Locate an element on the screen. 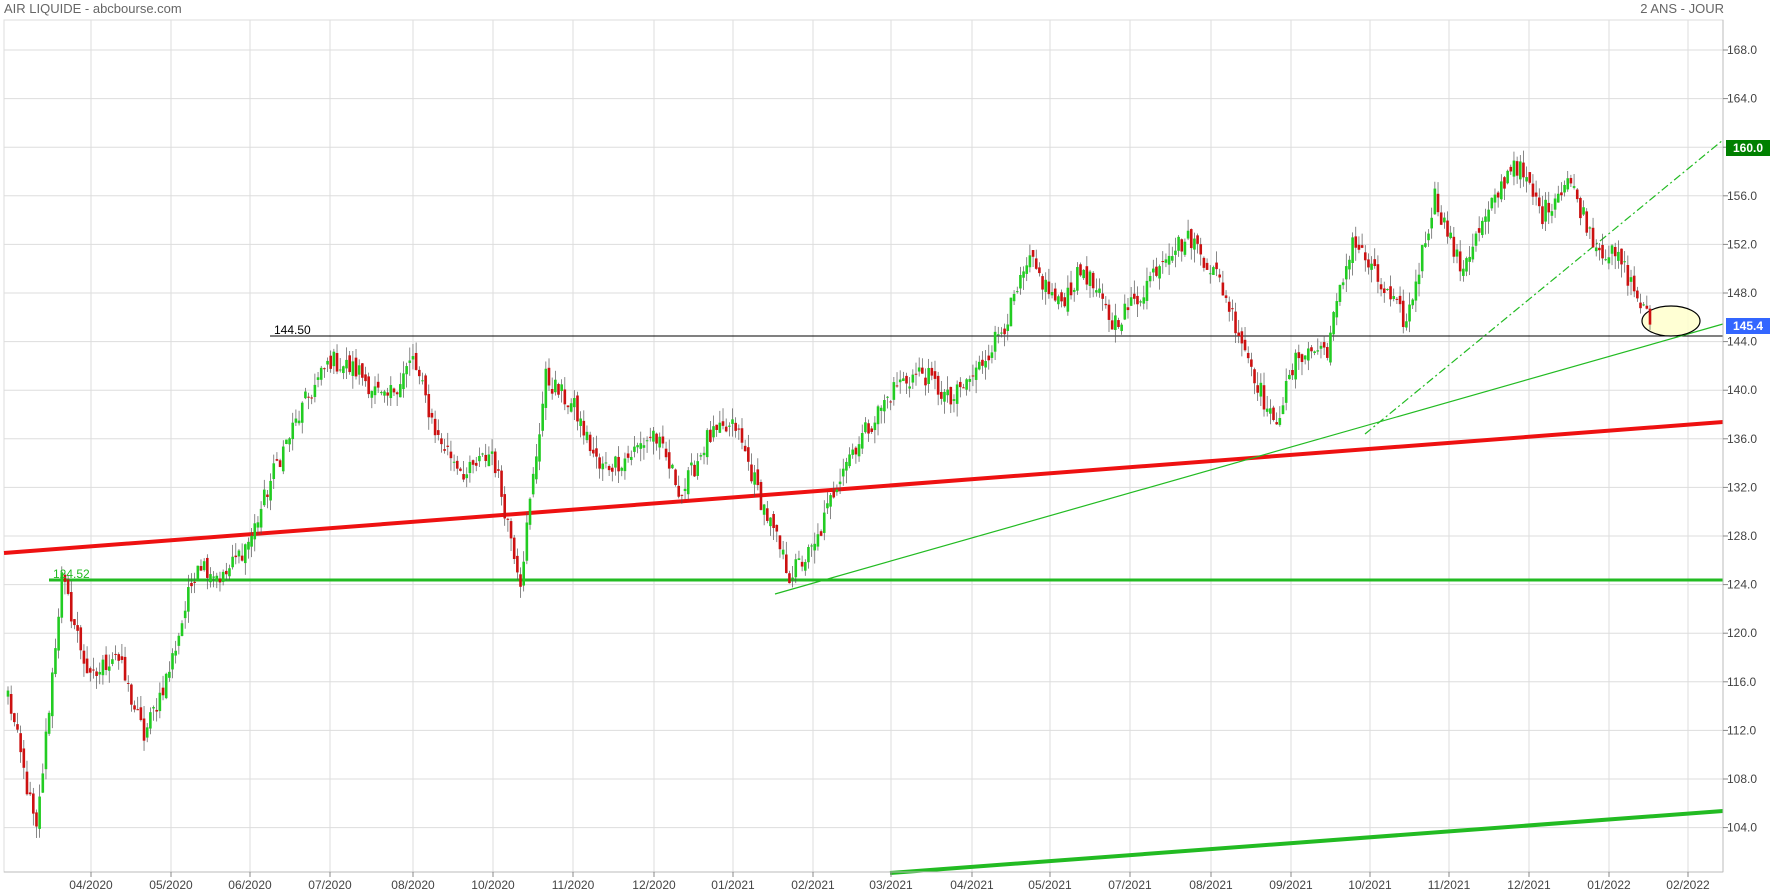  y-tick-label: 116.0 is located at coordinates (1741, 682).